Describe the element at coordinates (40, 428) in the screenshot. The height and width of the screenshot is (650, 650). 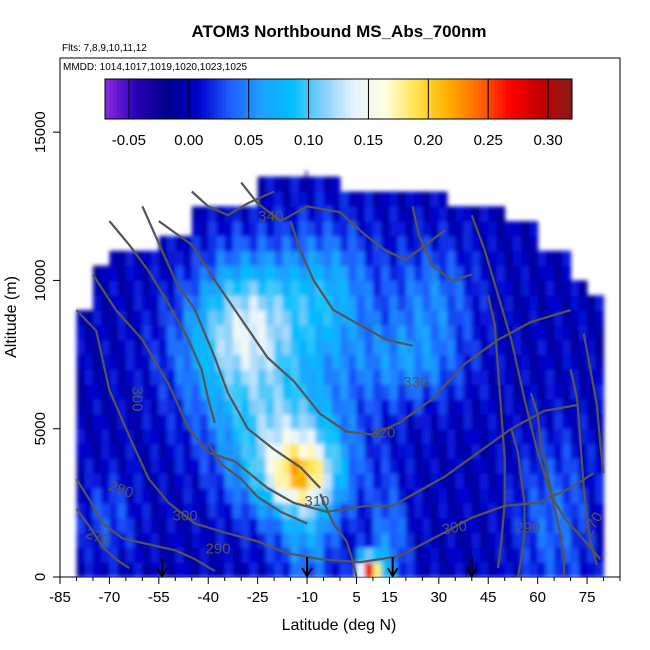
I see `y-tick-label: 5000` at that location.